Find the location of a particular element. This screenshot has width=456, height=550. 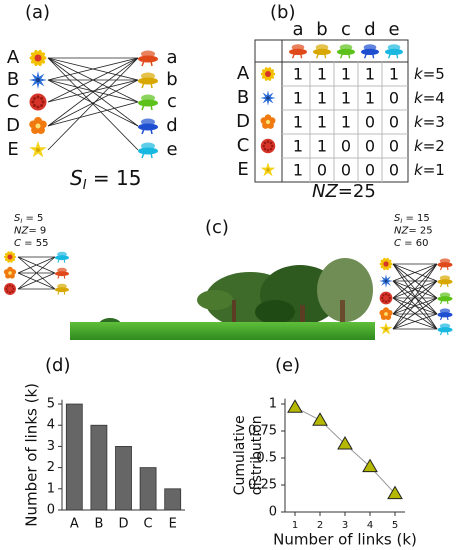

equation-rest: =25 is located at coordinates (357, 191).